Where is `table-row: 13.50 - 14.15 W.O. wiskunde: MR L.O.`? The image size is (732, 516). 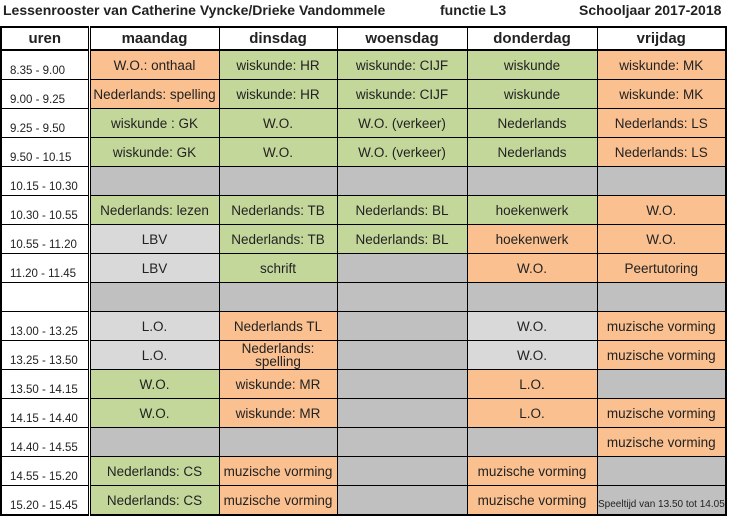
table-row: 13.50 - 14.15 W.O. wiskunde: MR L.O. is located at coordinates (363, 384).